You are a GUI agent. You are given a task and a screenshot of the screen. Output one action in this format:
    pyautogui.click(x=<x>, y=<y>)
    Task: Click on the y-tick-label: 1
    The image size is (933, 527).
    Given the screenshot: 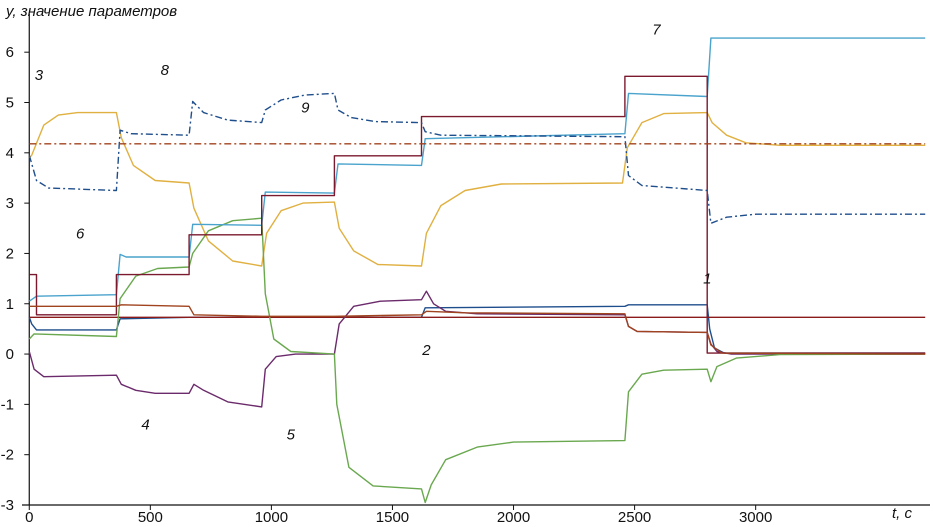 What is the action you would take?
    pyautogui.click(x=10, y=304)
    